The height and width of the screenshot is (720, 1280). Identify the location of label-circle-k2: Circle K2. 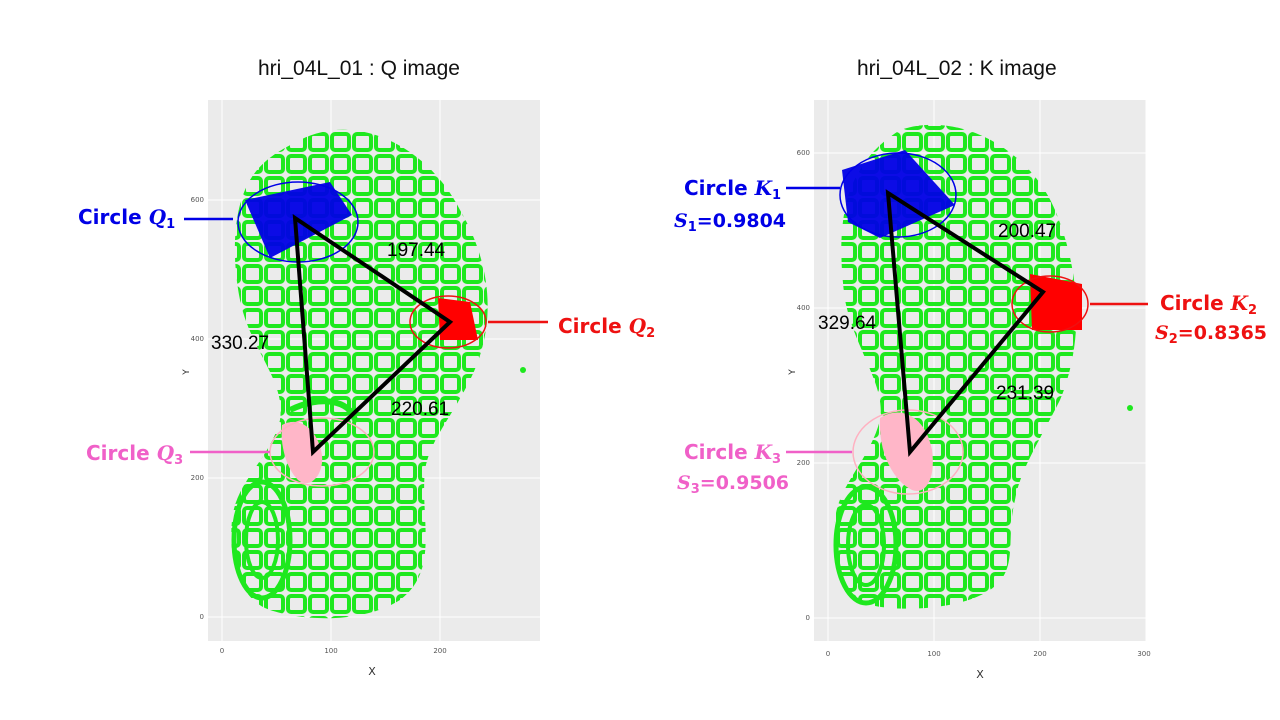
(1209, 304).